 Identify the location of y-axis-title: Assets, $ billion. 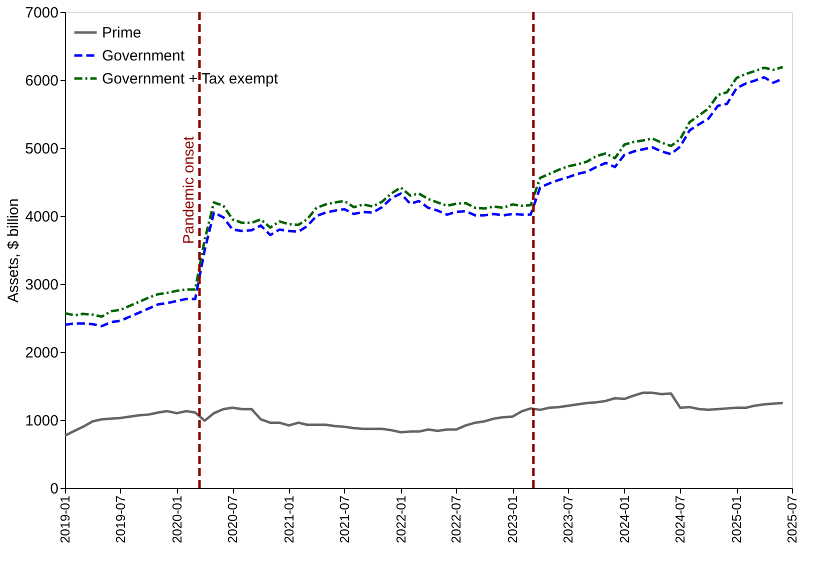
(13, 250).